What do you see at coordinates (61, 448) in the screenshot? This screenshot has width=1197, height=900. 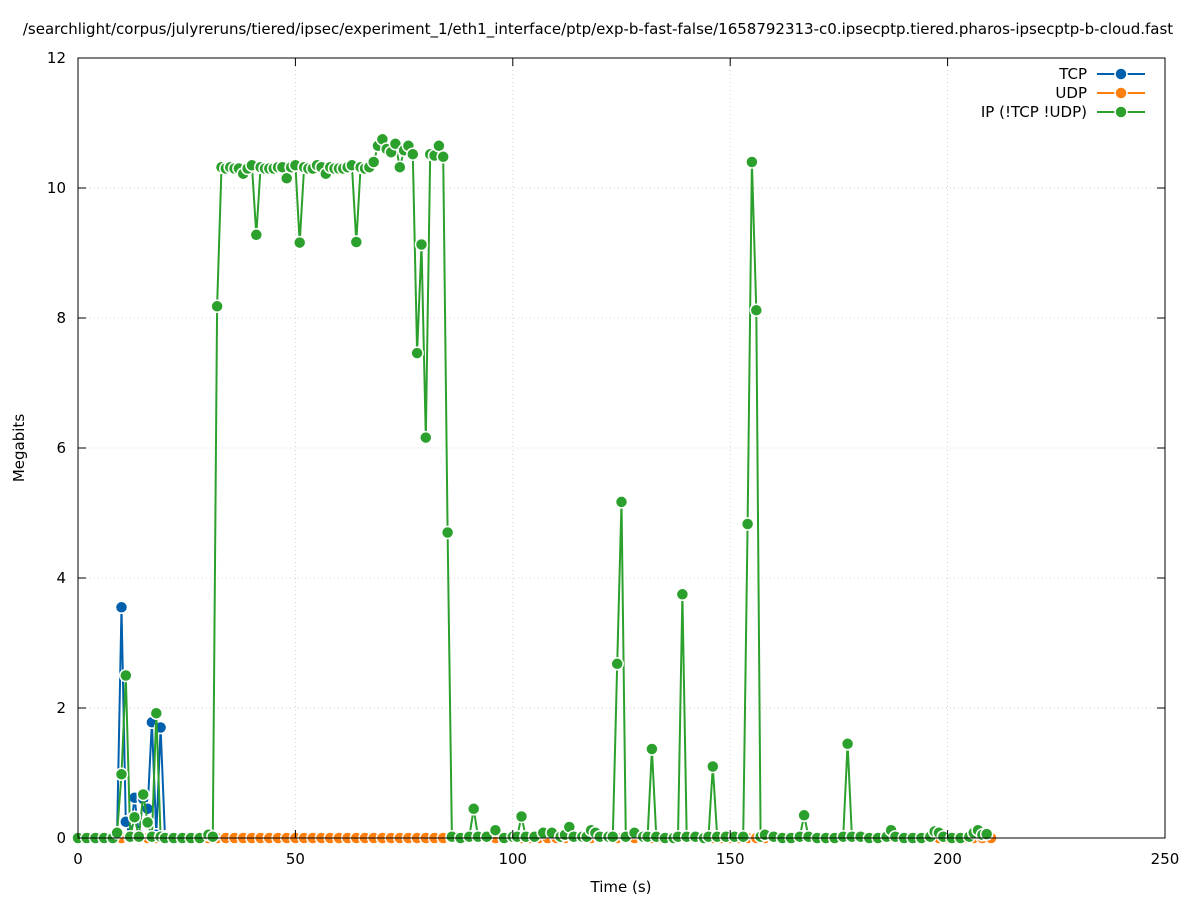 I see `y-tick-label: 6` at bounding box center [61, 448].